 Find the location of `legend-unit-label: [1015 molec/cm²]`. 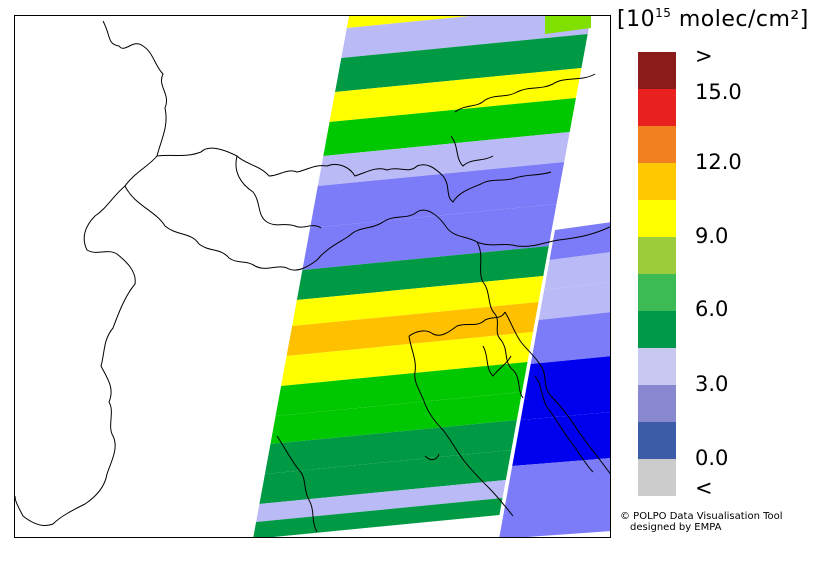

legend-unit-label: [1015 molec/cm²] is located at coordinates (713, 19).